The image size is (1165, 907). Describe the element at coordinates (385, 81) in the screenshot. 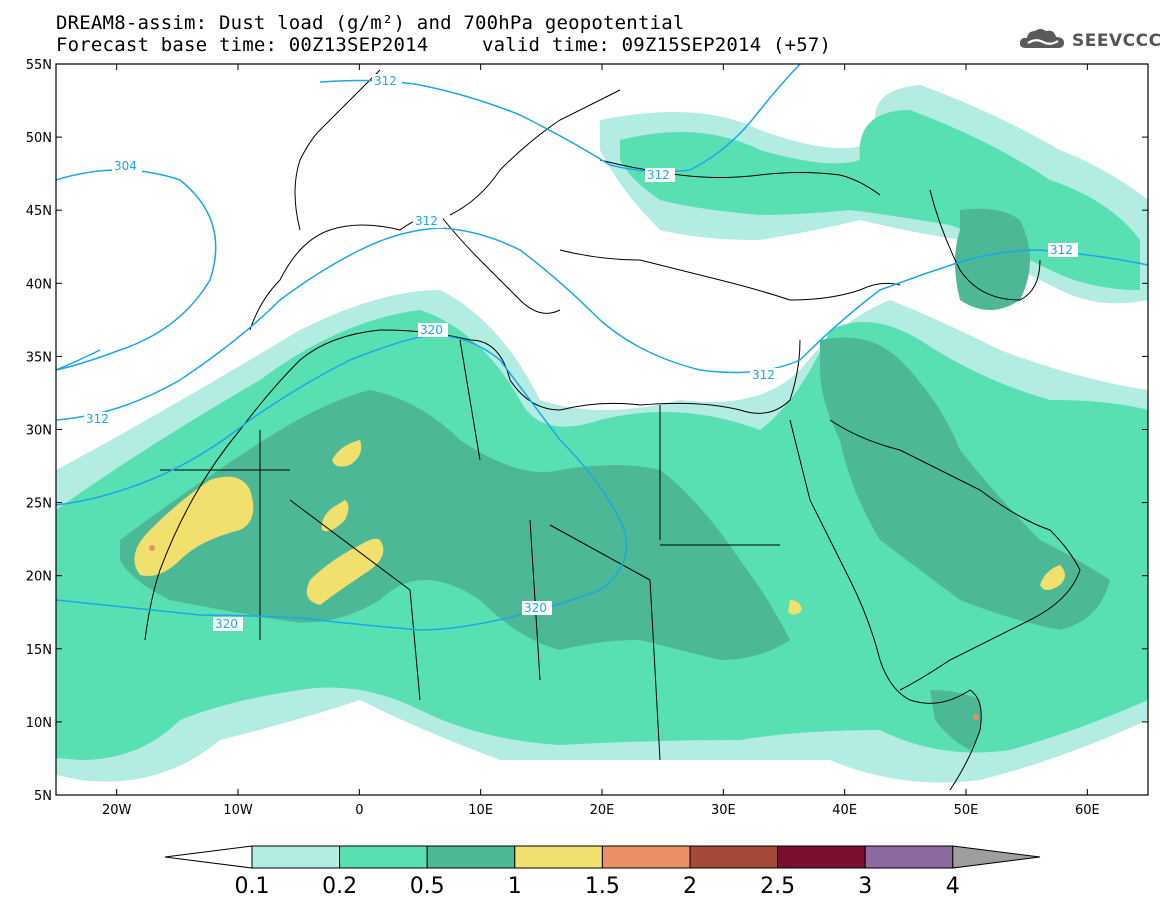

I see `contour-label-312: 312` at that location.